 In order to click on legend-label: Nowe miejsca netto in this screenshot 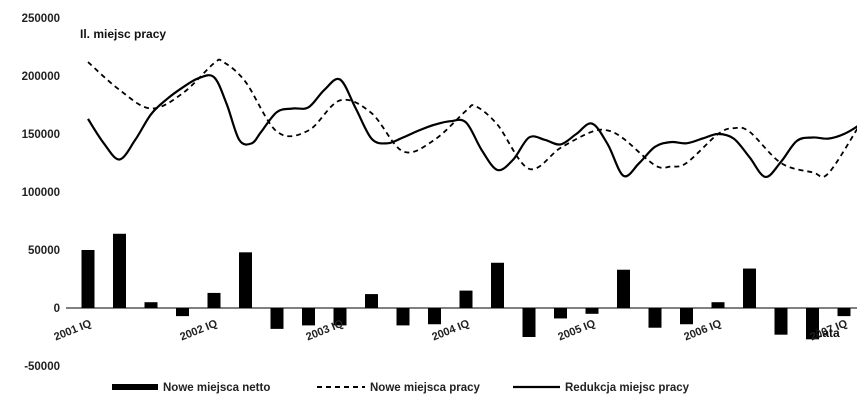, I will do `click(216, 388)`.